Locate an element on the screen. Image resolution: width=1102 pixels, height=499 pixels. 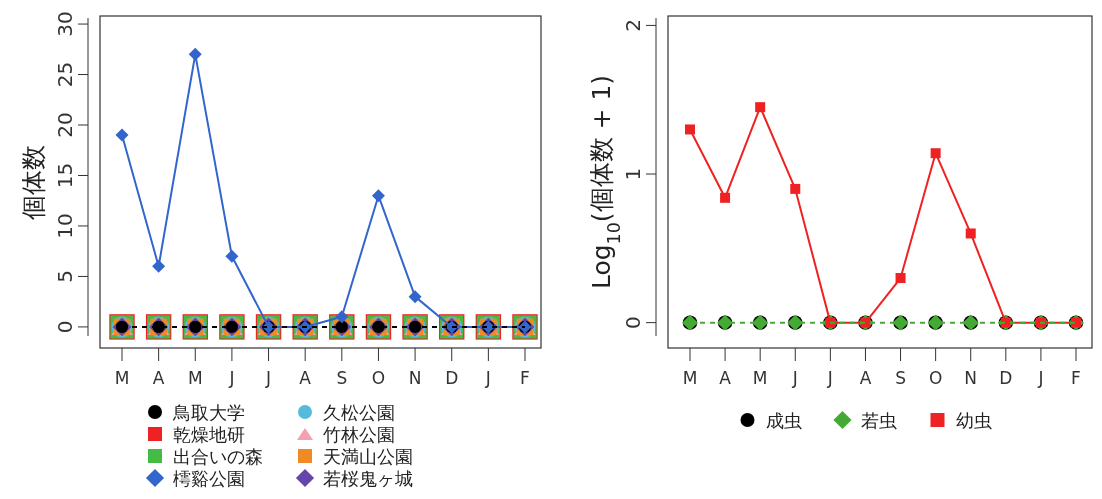
legend-label: 樗谿公園 is located at coordinates (209, 478).